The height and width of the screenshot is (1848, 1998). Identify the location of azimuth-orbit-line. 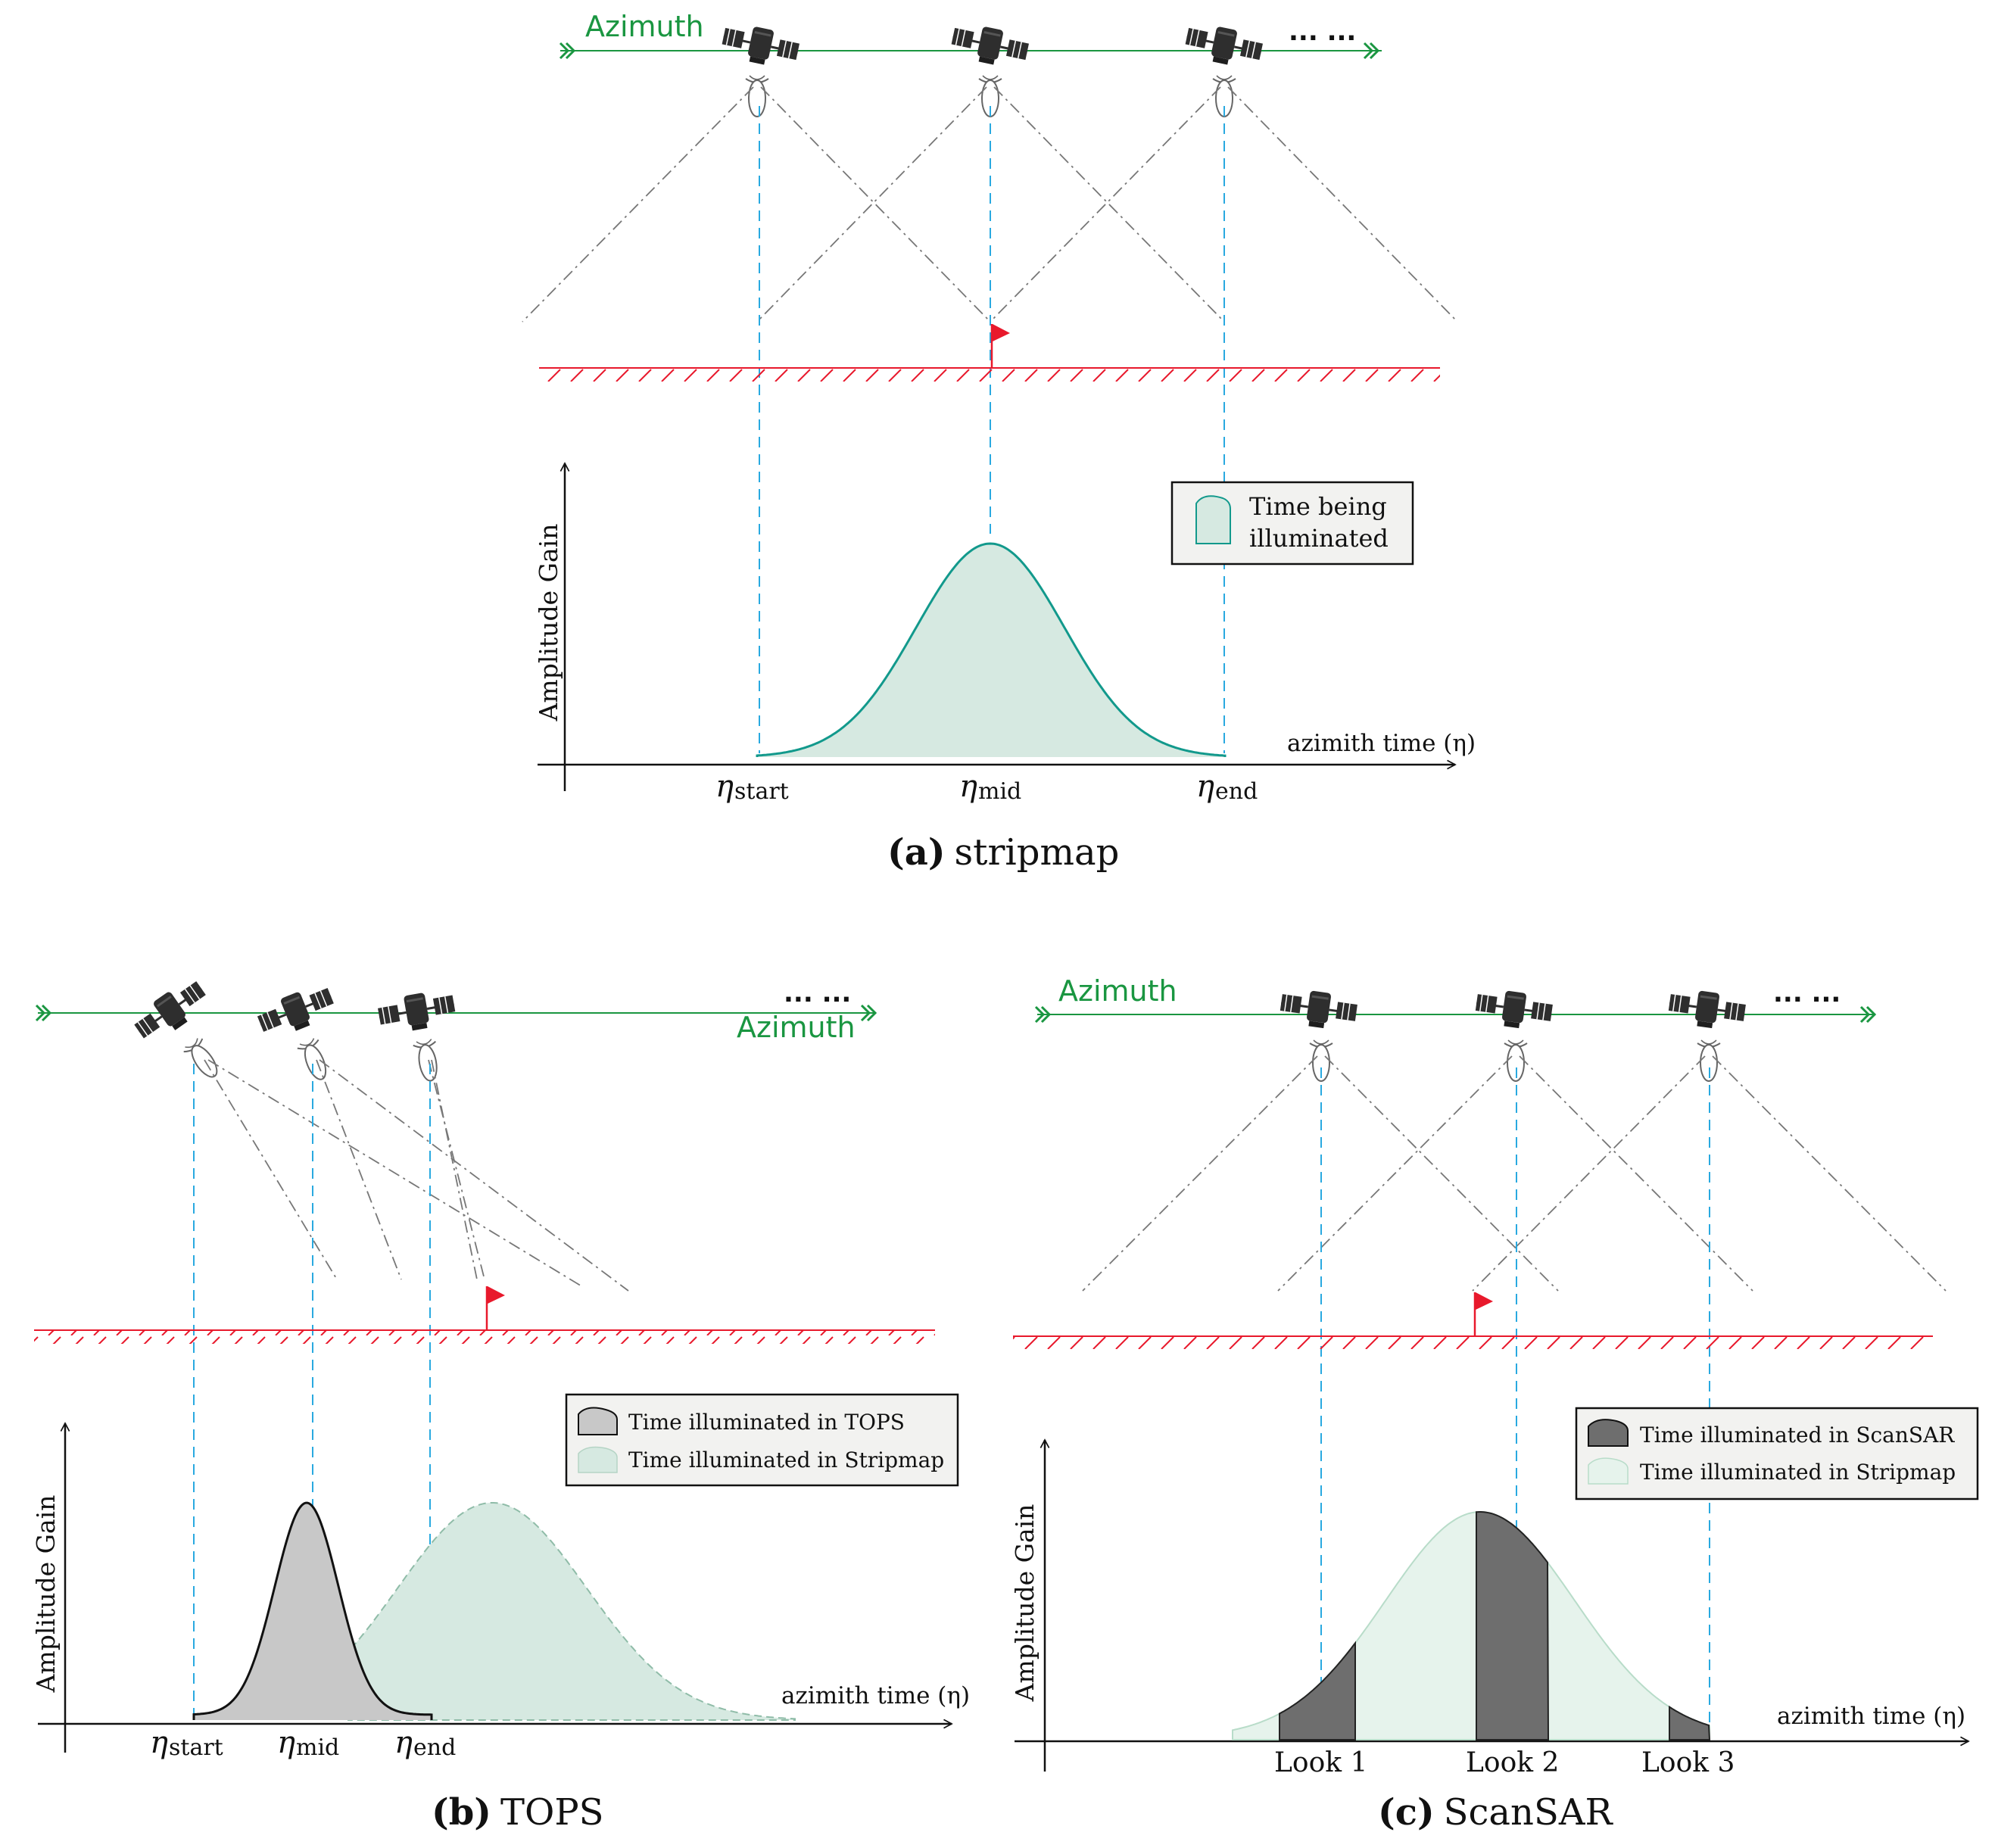
(1455, 1014).